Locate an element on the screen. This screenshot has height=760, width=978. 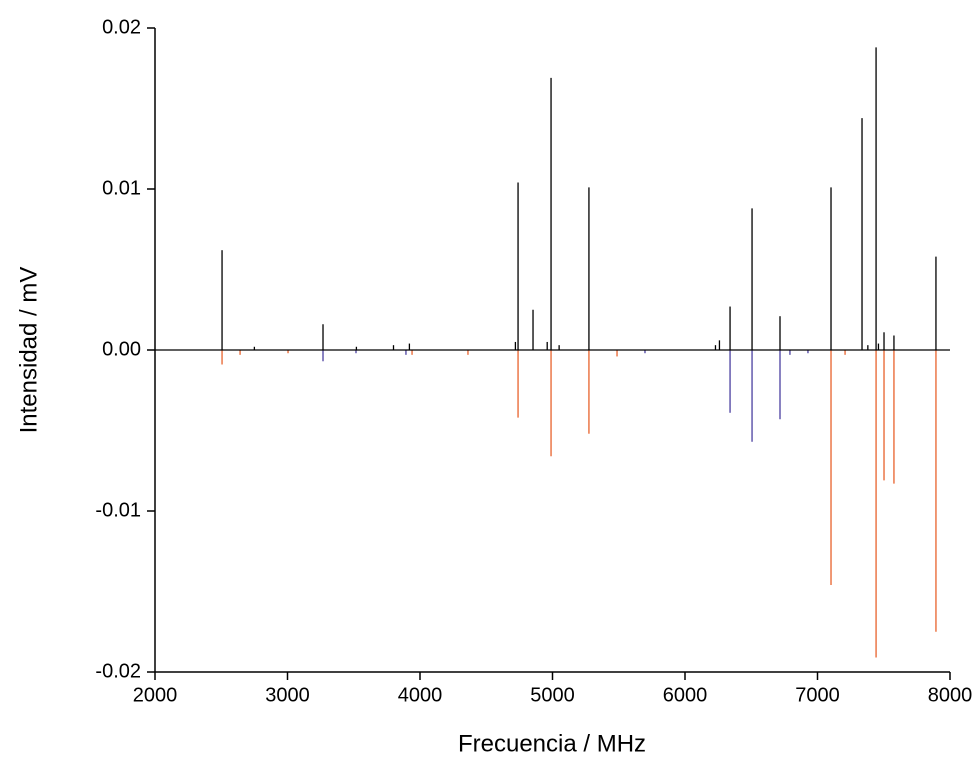
y-tick-label: -0.02 is located at coordinates (118, 671).